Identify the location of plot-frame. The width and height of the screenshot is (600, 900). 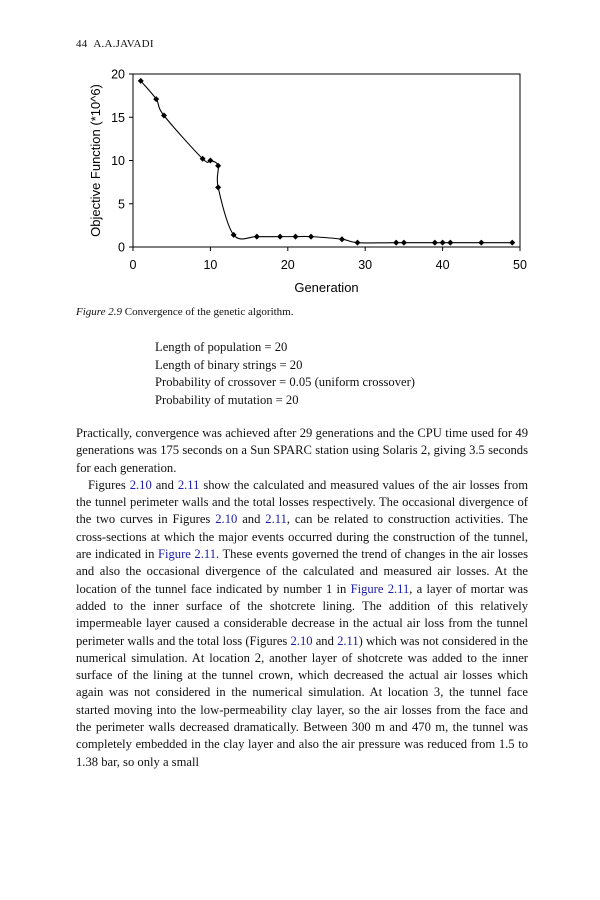
(326, 160).